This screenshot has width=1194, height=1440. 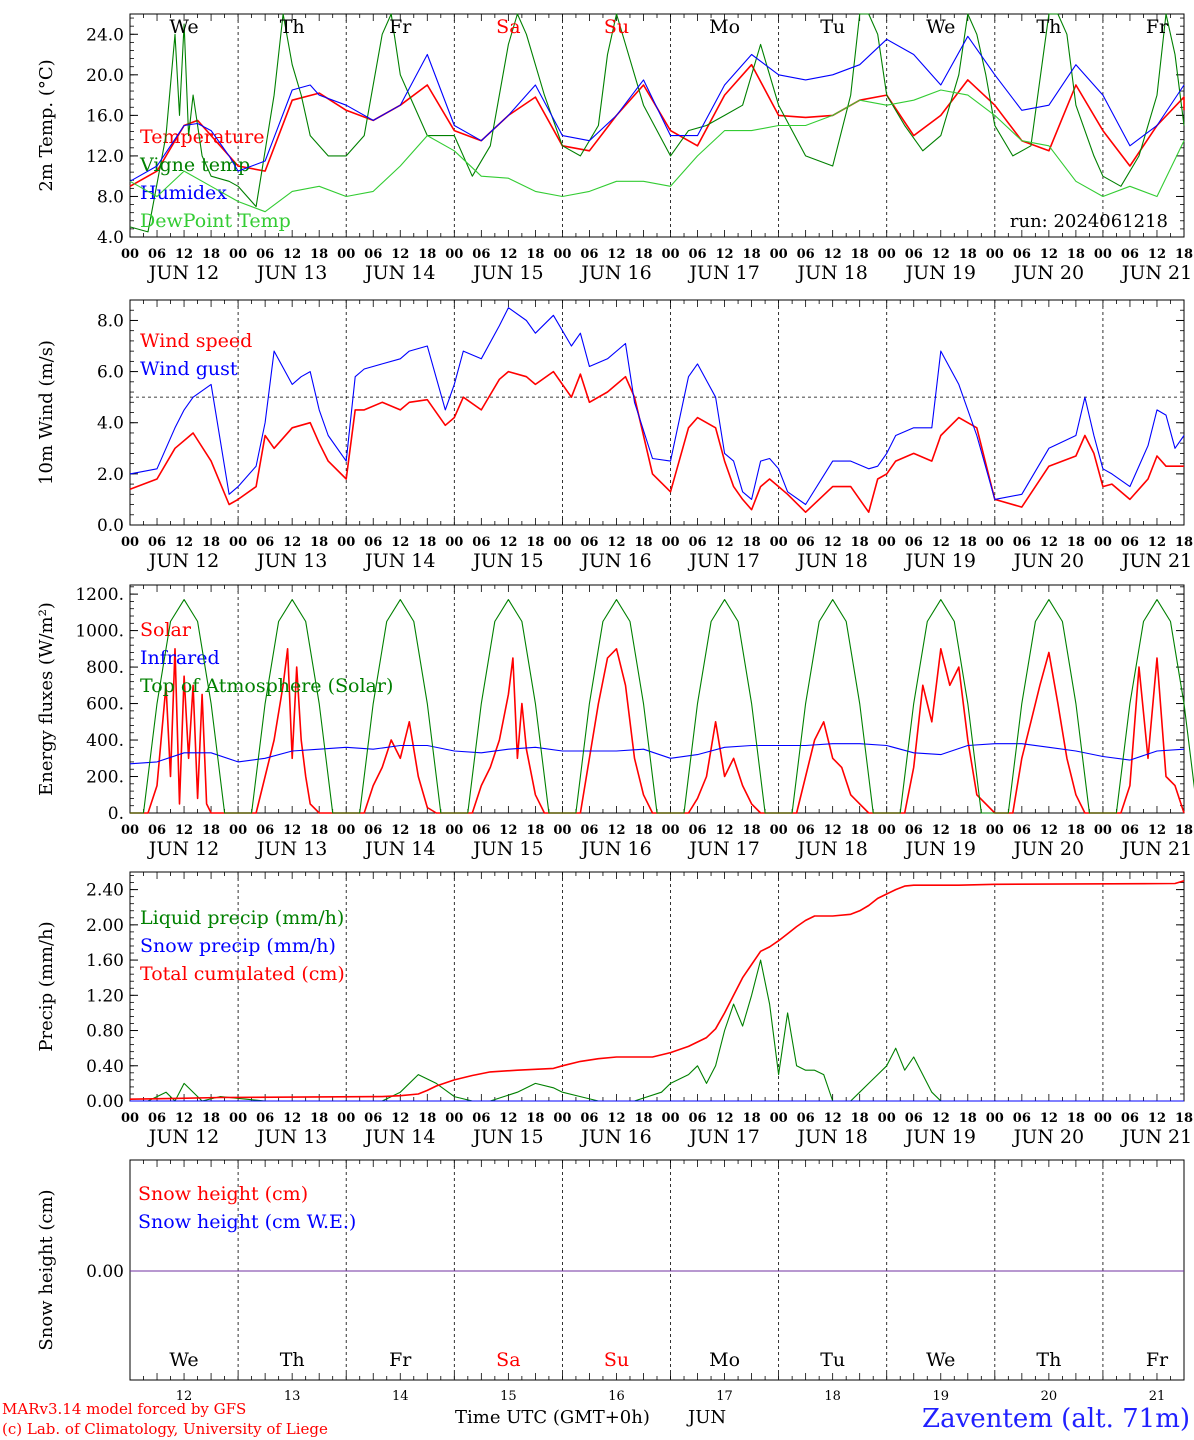 I want to click on legend-entry: Vigne temp, so click(x=194, y=165).